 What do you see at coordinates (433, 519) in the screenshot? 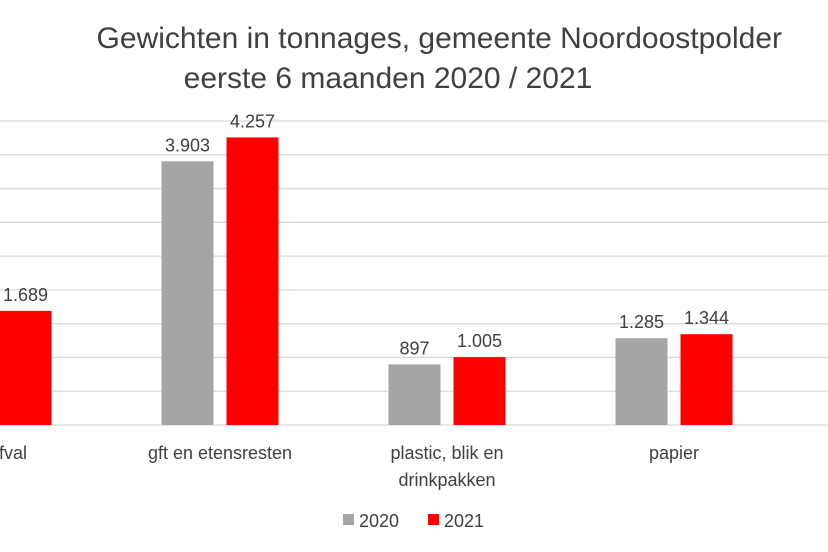
I see `legend-swatch-2021` at bounding box center [433, 519].